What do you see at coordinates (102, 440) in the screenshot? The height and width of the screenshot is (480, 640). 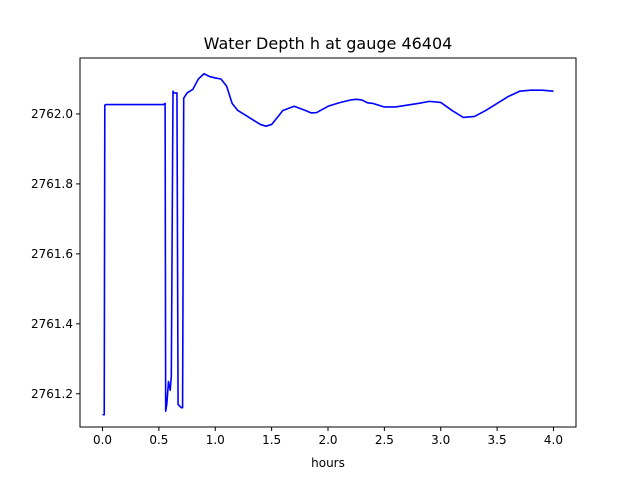 I see `x-tick-label: 0.0` at bounding box center [102, 440].